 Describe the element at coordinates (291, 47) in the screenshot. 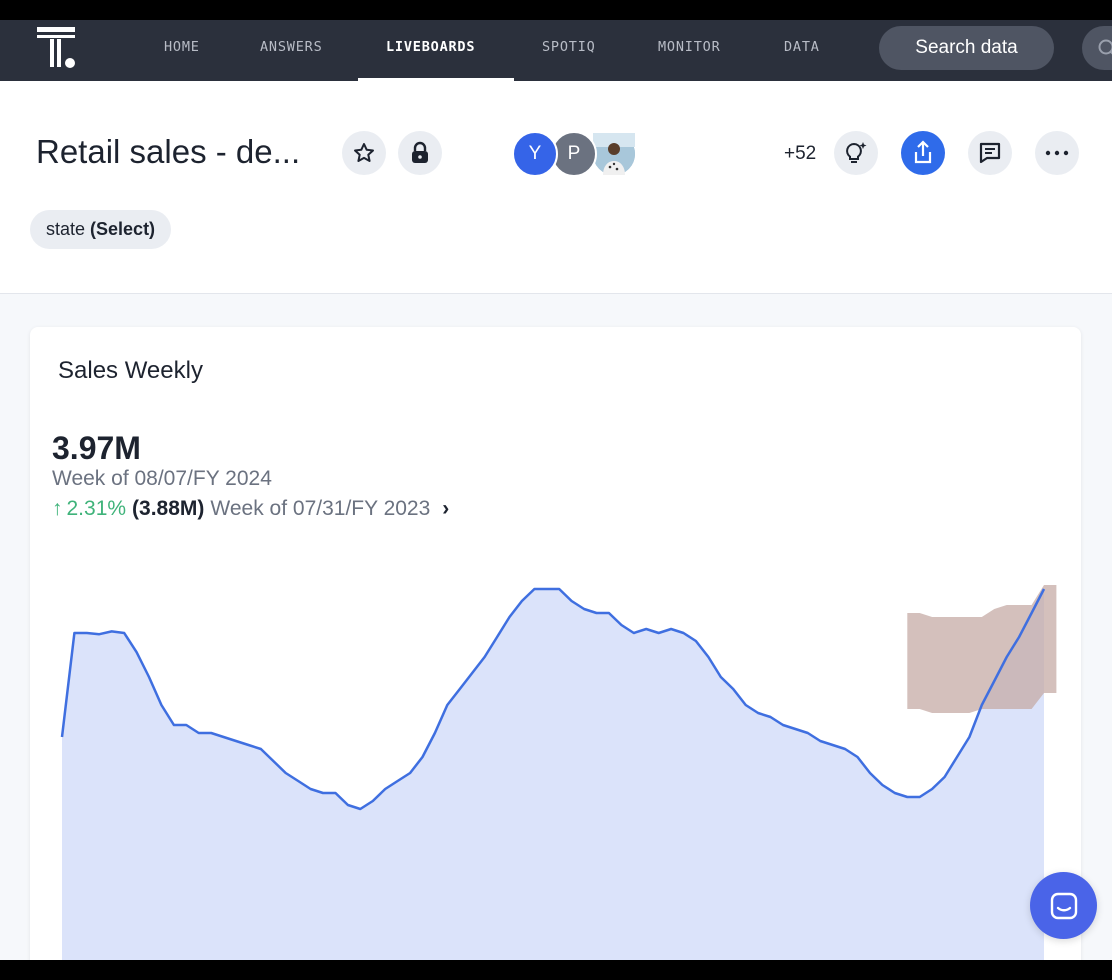

I see `nav-answers: ANSWERS` at that location.